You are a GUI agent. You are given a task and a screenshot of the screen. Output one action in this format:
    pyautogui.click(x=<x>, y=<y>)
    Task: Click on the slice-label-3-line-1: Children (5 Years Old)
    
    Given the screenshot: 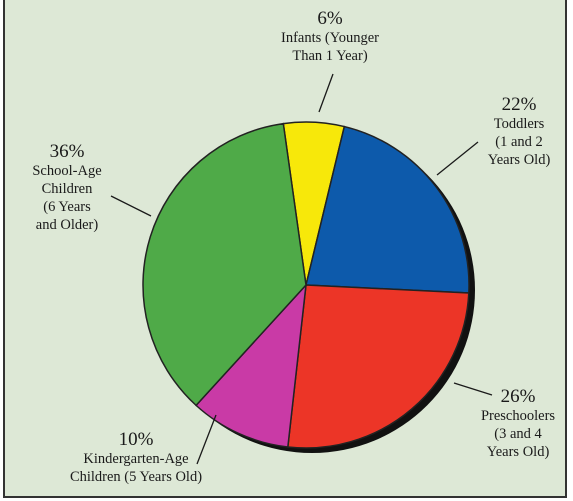 What is the action you would take?
    pyautogui.click(x=136, y=477)
    